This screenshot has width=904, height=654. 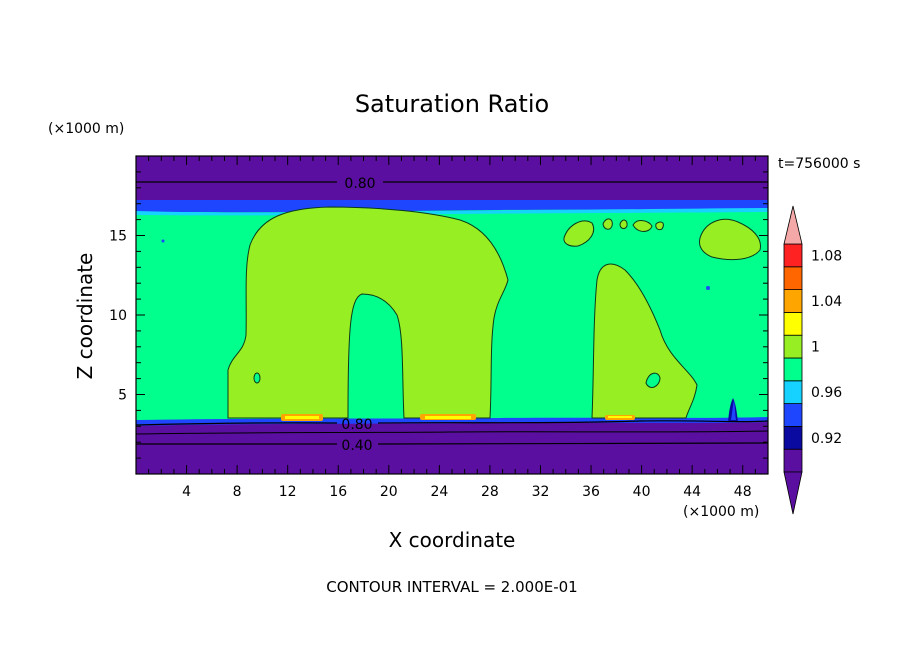 I want to click on contour-interval-note: CONTOUR INTERVAL = 2.000E-01, so click(x=451, y=587).